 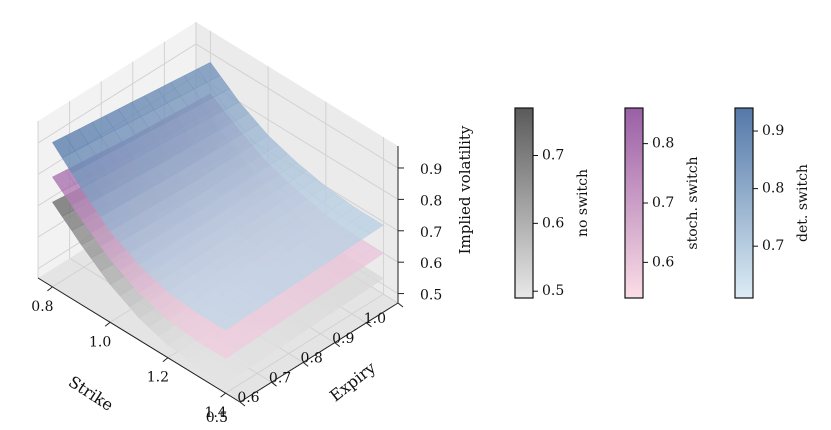 What do you see at coordinates (100, 342) in the screenshot?
I see `x-tick-label: 1.0` at bounding box center [100, 342].